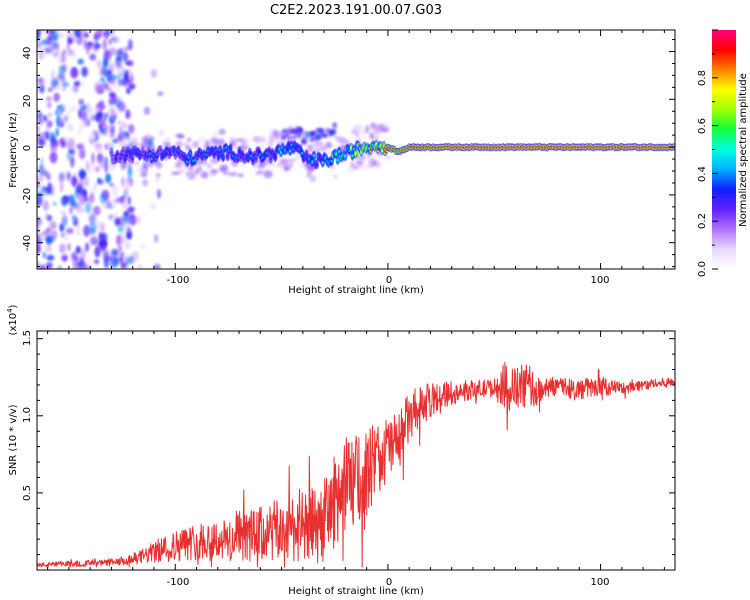  Describe the element at coordinates (178, 280) in the screenshot. I see `spectrogram-xtick: -100` at that location.